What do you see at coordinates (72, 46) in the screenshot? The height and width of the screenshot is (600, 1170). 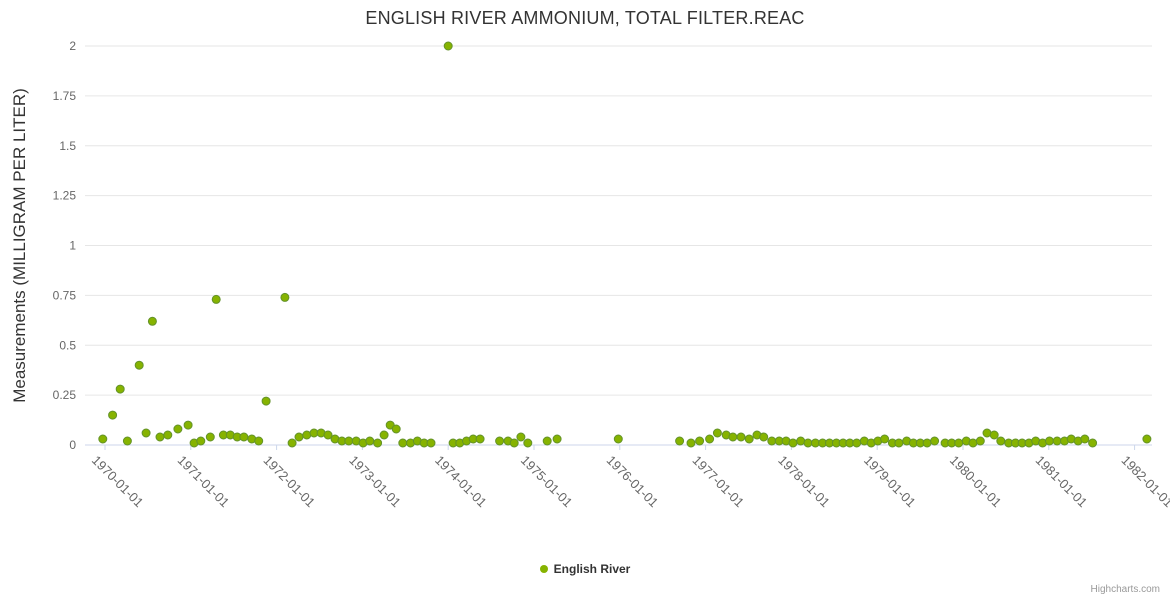 I see `y-axis-tick-label: 2` at bounding box center [72, 46].